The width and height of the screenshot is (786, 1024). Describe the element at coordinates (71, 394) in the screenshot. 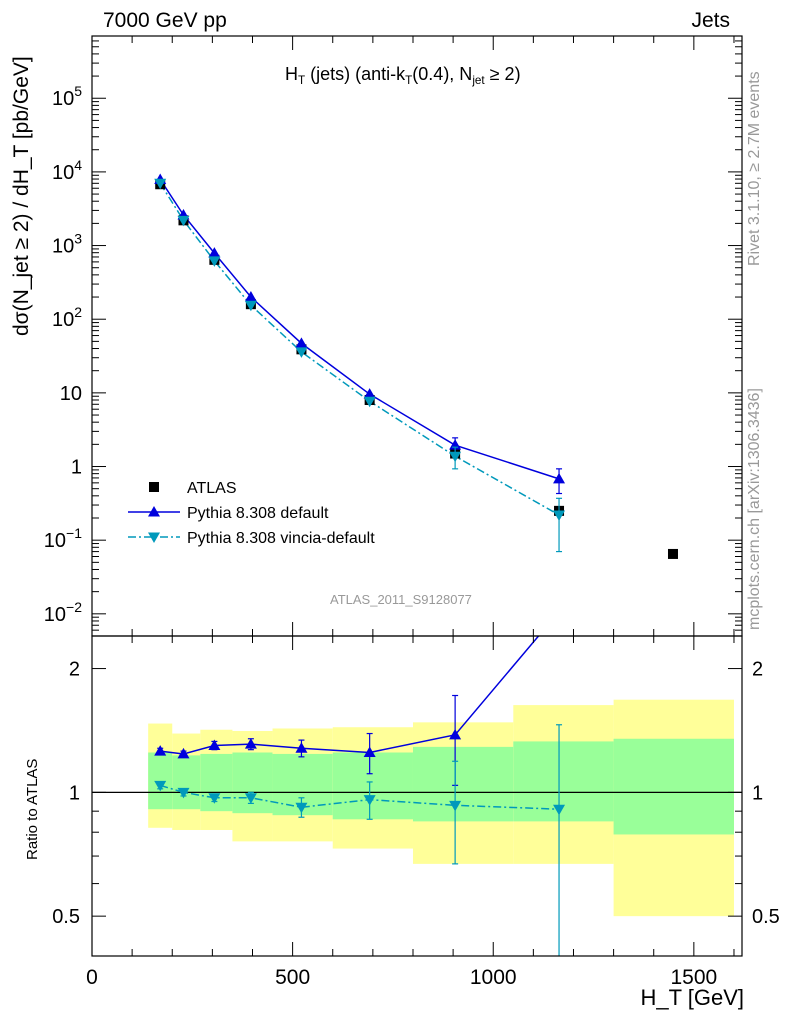

I see `main-y-tick-label-3: 10` at that location.